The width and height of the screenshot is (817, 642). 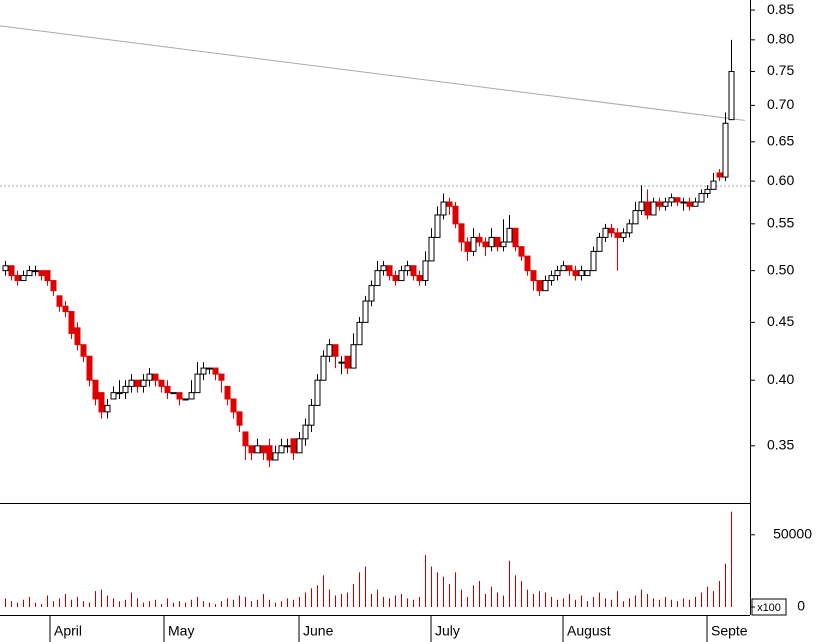 What do you see at coordinates (780, 9) in the screenshot?
I see `y-tick-label: 0.85` at bounding box center [780, 9].